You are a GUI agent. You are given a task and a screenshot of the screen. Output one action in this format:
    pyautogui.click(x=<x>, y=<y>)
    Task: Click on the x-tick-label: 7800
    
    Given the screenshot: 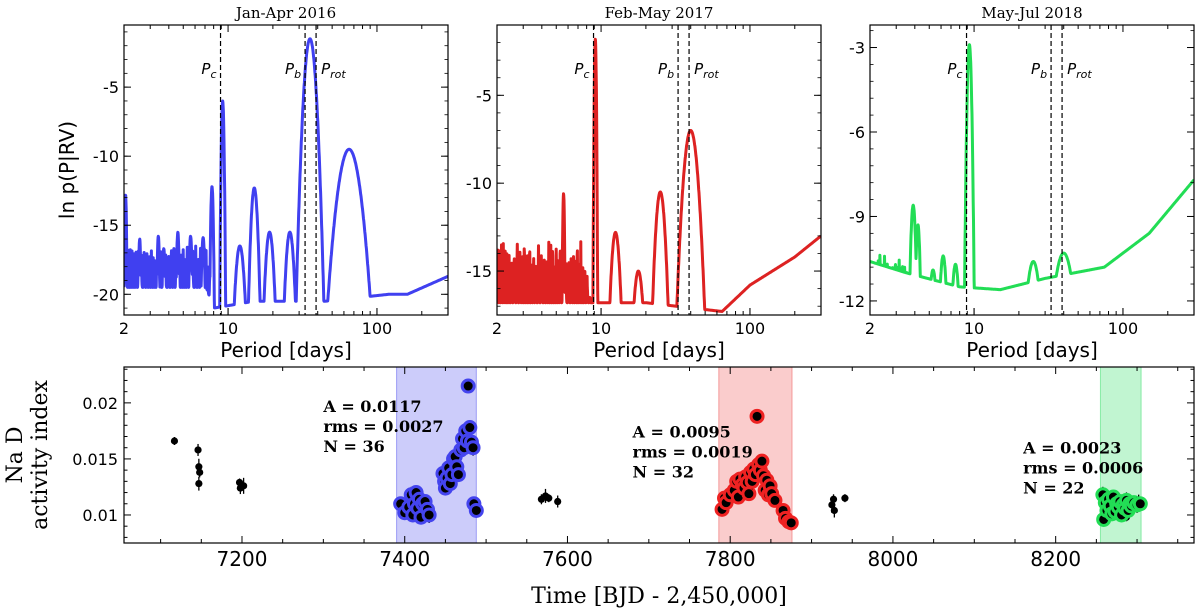 What is the action you would take?
    pyautogui.click(x=730, y=559)
    